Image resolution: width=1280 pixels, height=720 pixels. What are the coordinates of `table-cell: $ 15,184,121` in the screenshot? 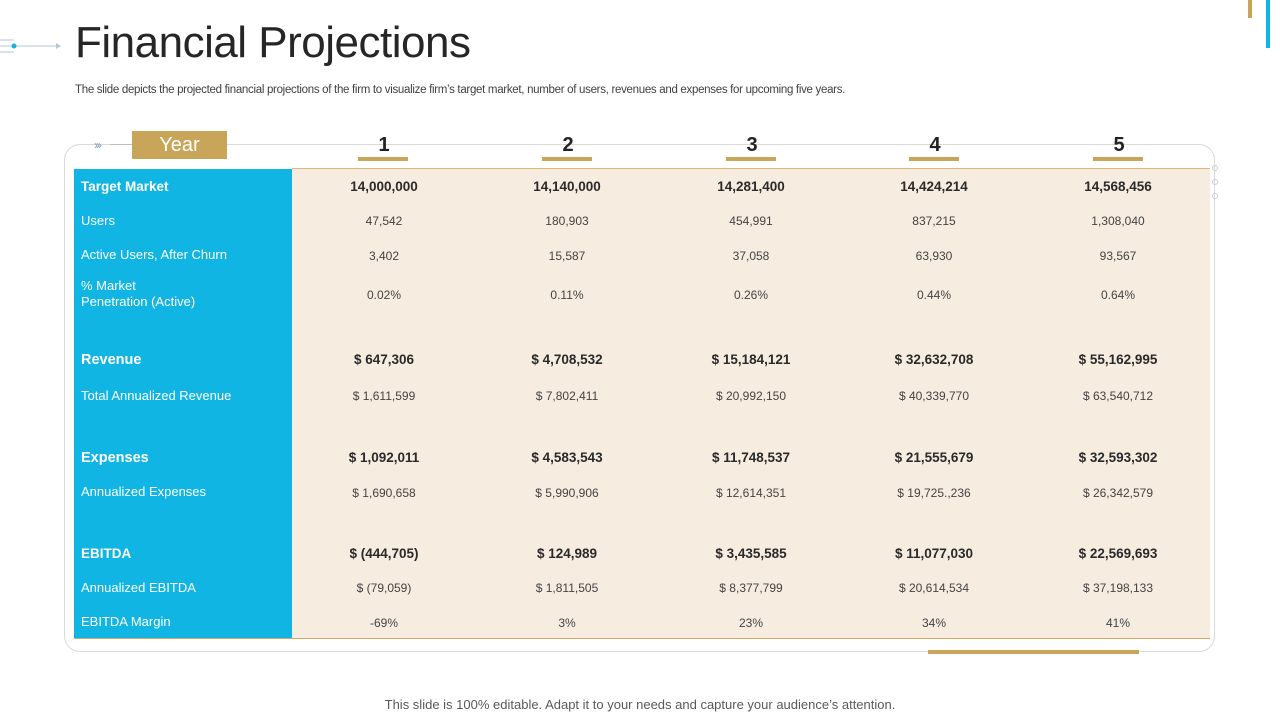 It's located at (751, 359).